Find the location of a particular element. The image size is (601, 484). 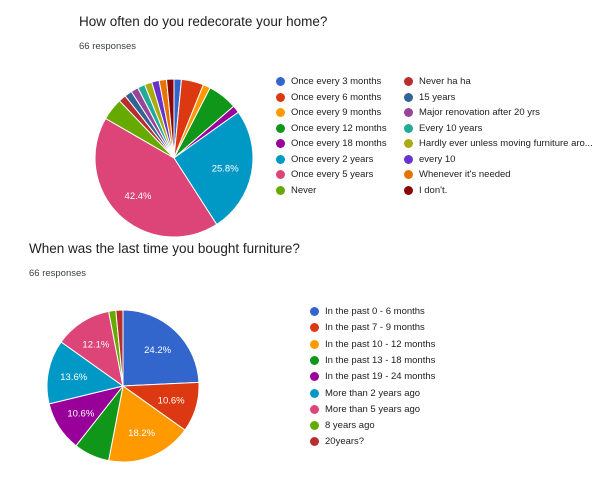

pie-slice-more-than-2-years-ago is located at coordinates (85, 373).